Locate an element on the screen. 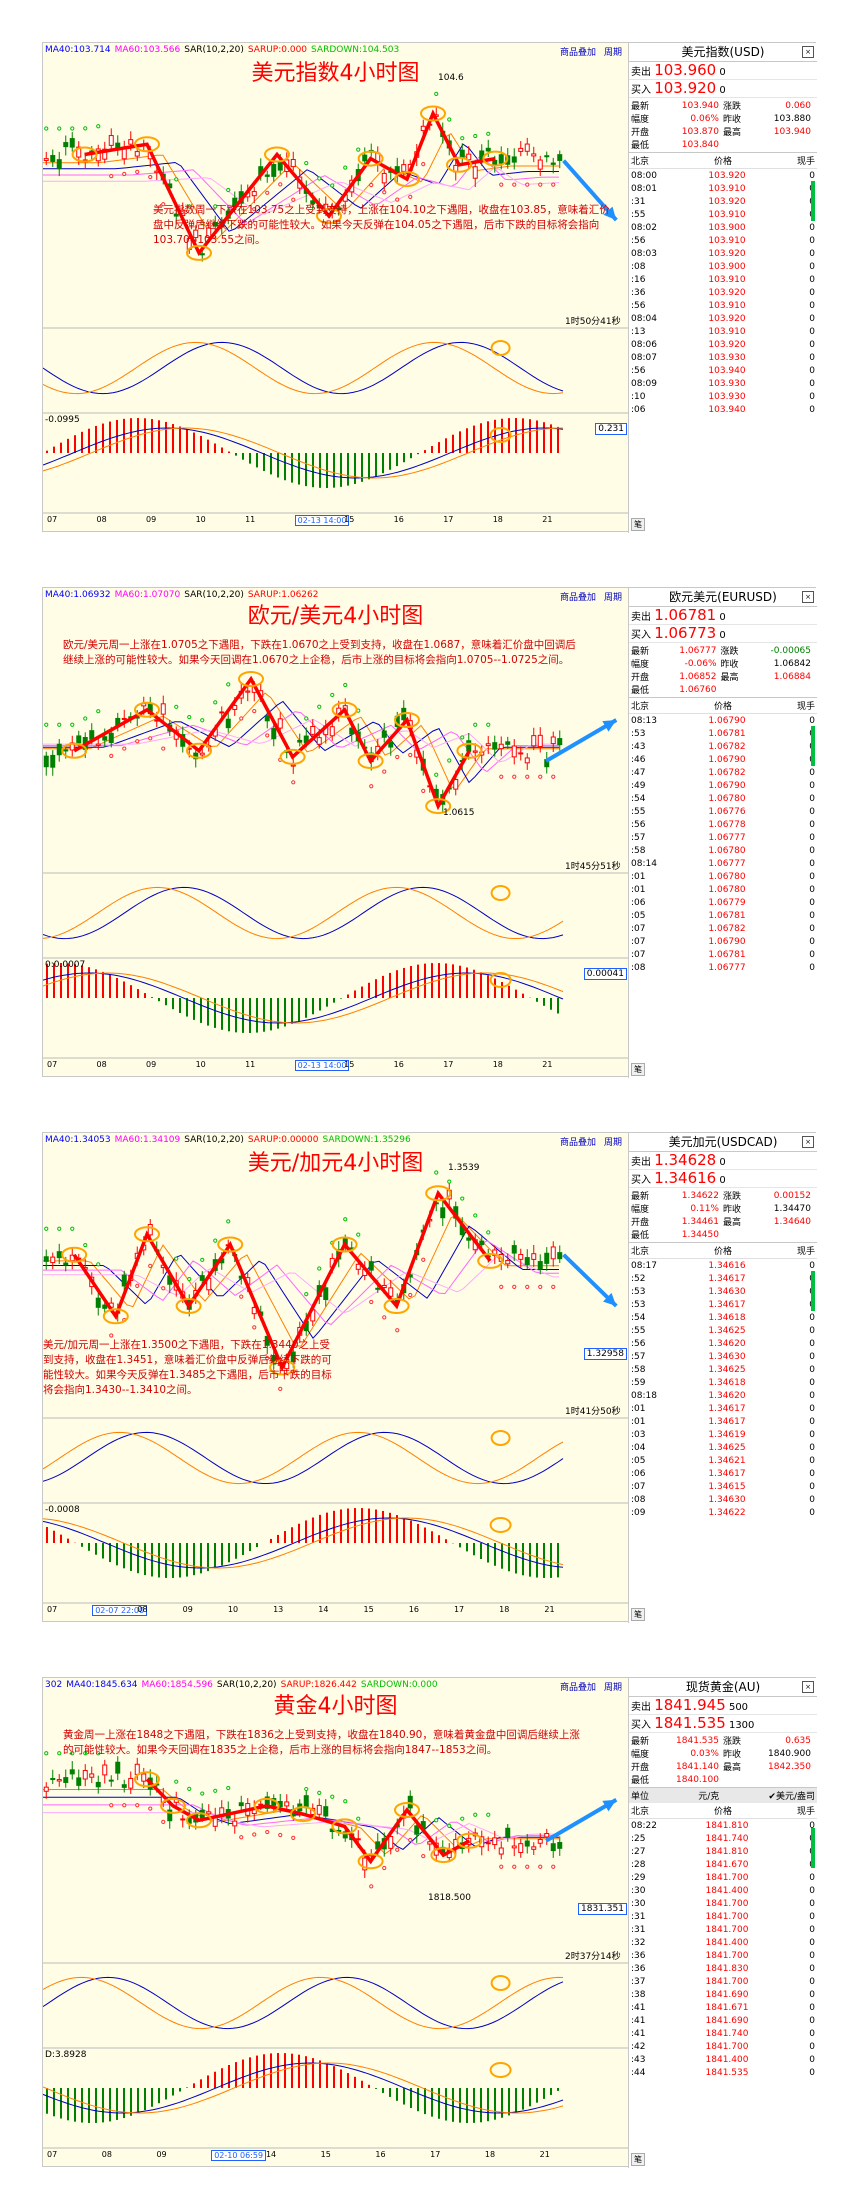 Image resolution: width=850 pixels, height=2198 pixels. macd-line is located at coordinates (303, 453).